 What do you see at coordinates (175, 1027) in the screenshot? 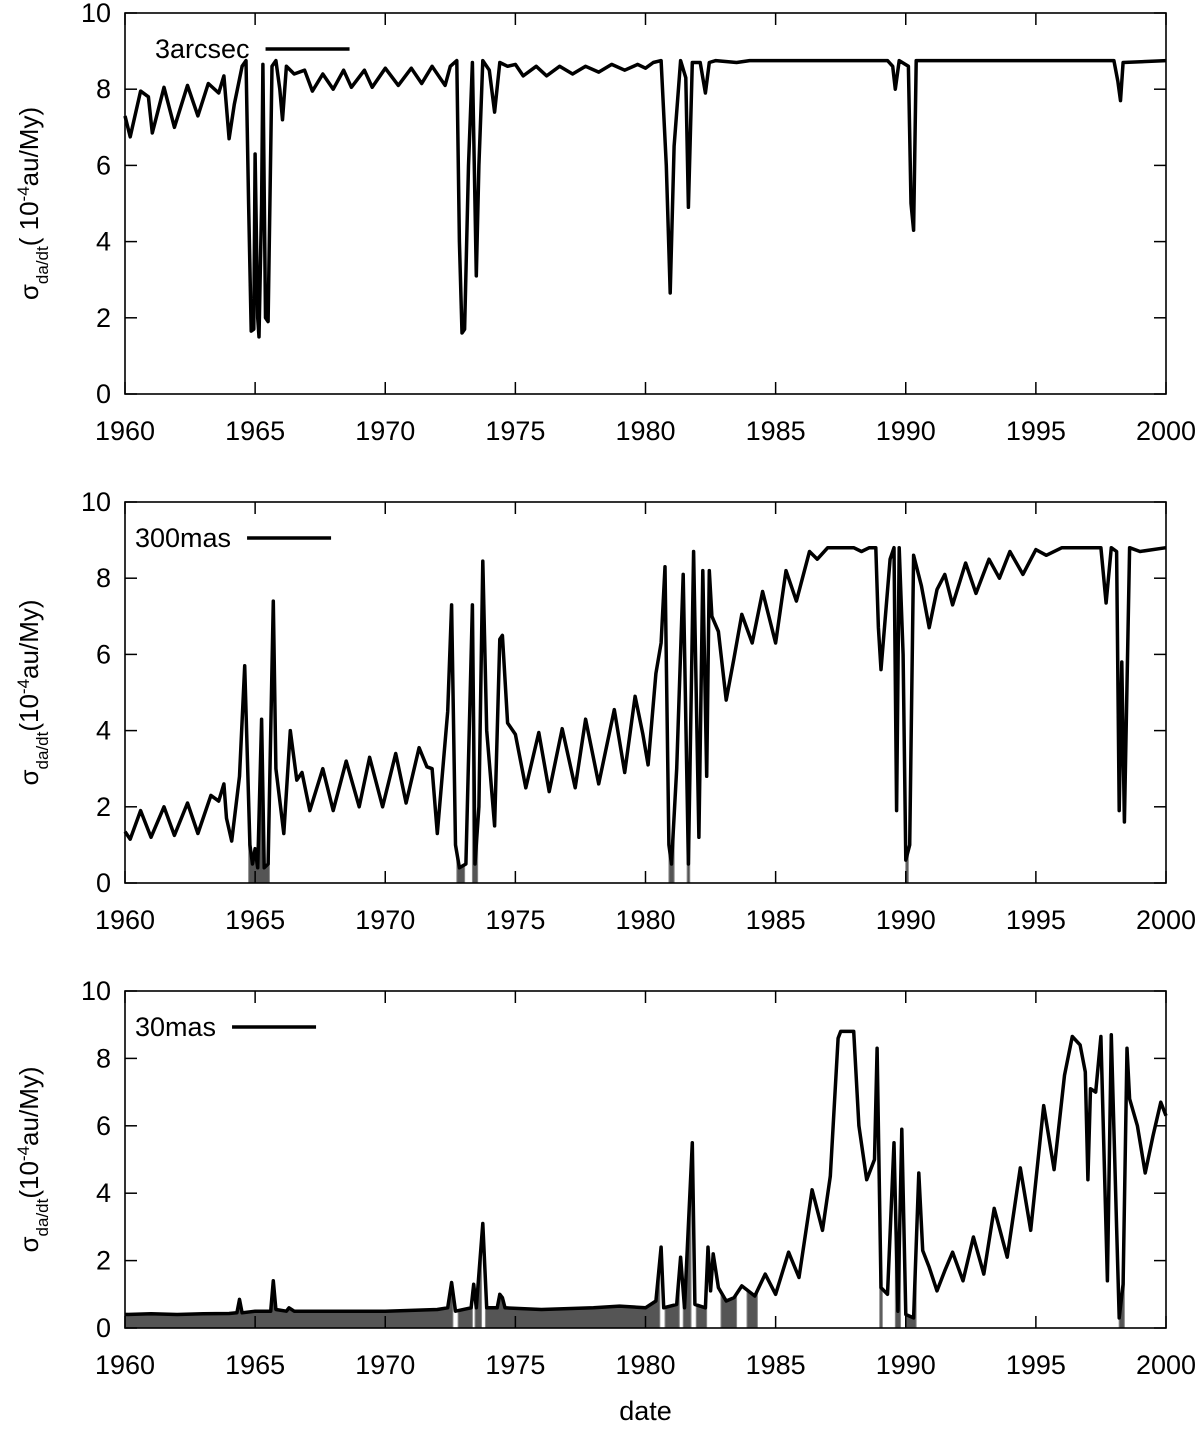
I see `legend-label: 30mas` at bounding box center [175, 1027].